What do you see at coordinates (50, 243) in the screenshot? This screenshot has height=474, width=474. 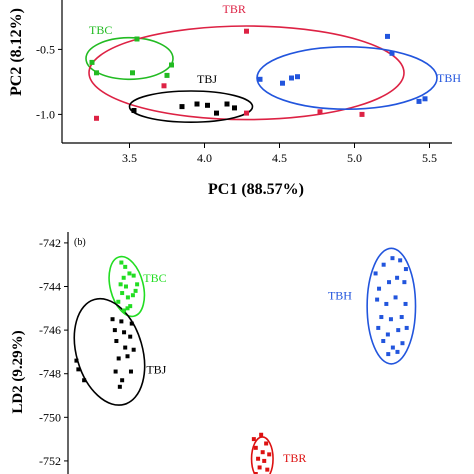 I see `lda-y-tick-label: -742` at bounding box center [50, 243].